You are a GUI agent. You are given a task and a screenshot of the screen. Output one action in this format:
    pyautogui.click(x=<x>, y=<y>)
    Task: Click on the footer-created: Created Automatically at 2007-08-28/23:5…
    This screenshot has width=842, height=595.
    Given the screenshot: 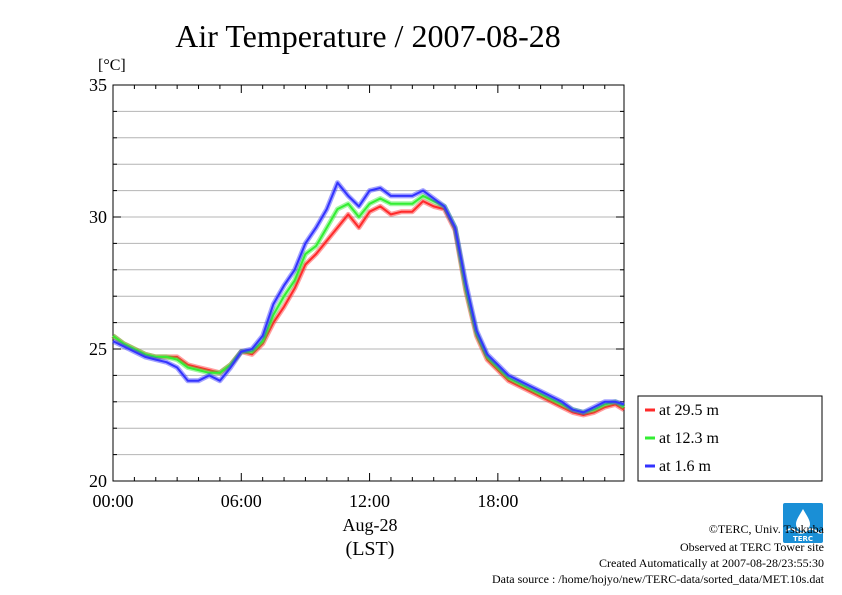 What is the action you would take?
    pyautogui.click(x=711, y=563)
    